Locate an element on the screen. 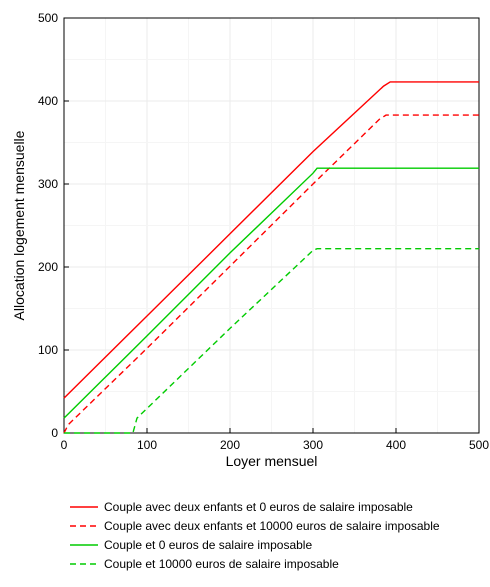 The width and height of the screenshot is (490, 587). x-axis-label: Loyer mensuel is located at coordinates (272, 461).